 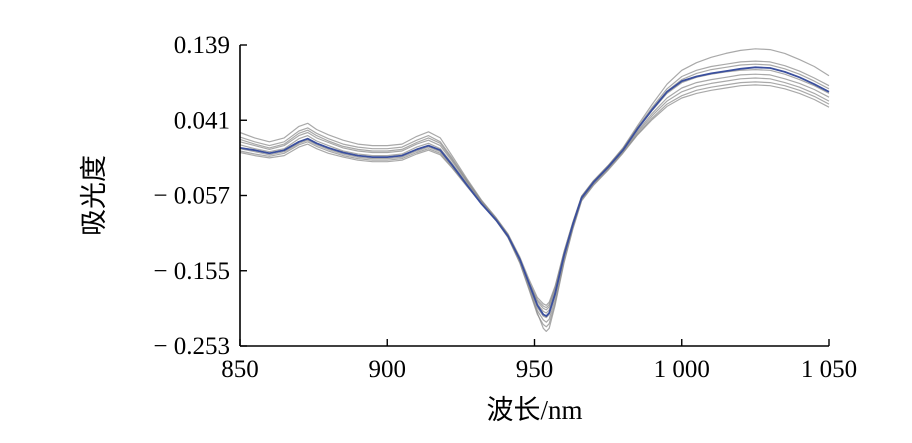 What do you see at coordinates (191, 271) in the screenshot?
I see `y-tick-label: − 0.155` at bounding box center [191, 271].